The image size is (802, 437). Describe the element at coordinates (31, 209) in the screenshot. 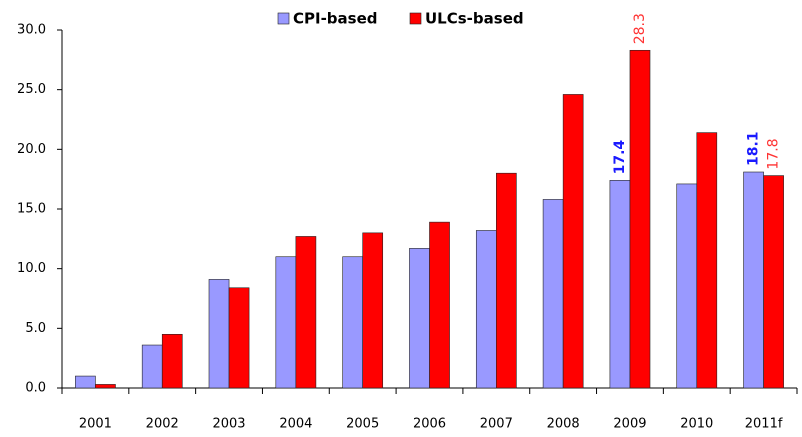

I see `y-tick-label: 15.0` at that location.